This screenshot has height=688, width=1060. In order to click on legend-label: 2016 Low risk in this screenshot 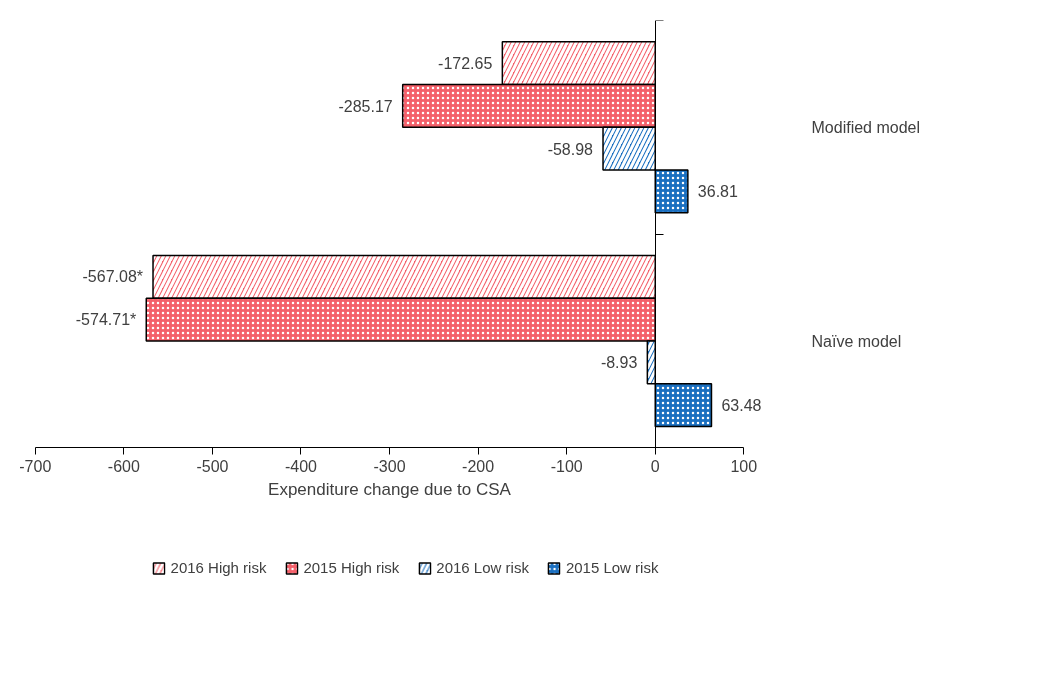, I will do `click(482, 567)`.